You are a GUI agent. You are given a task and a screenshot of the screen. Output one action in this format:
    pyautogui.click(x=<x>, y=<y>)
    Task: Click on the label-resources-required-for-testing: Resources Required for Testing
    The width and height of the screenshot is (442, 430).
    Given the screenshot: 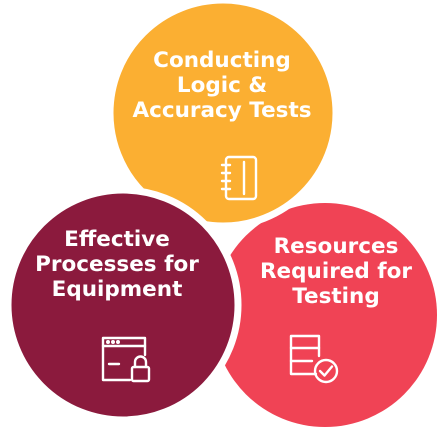 What is the action you would take?
    pyautogui.click(x=336, y=271)
    